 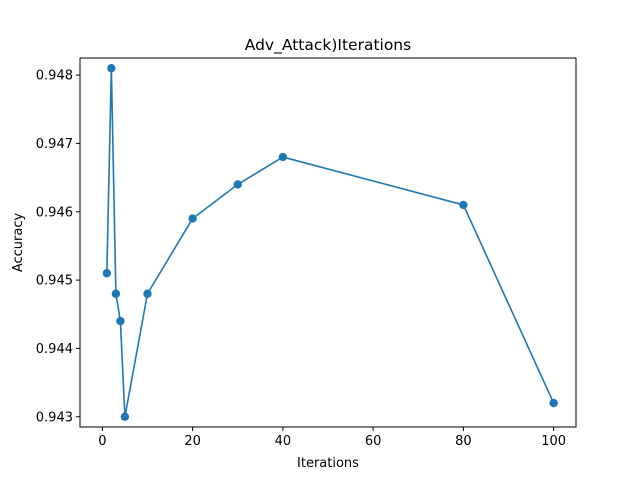 What do you see at coordinates (553, 441) in the screenshot?
I see `x-tick-label: 100` at bounding box center [553, 441].